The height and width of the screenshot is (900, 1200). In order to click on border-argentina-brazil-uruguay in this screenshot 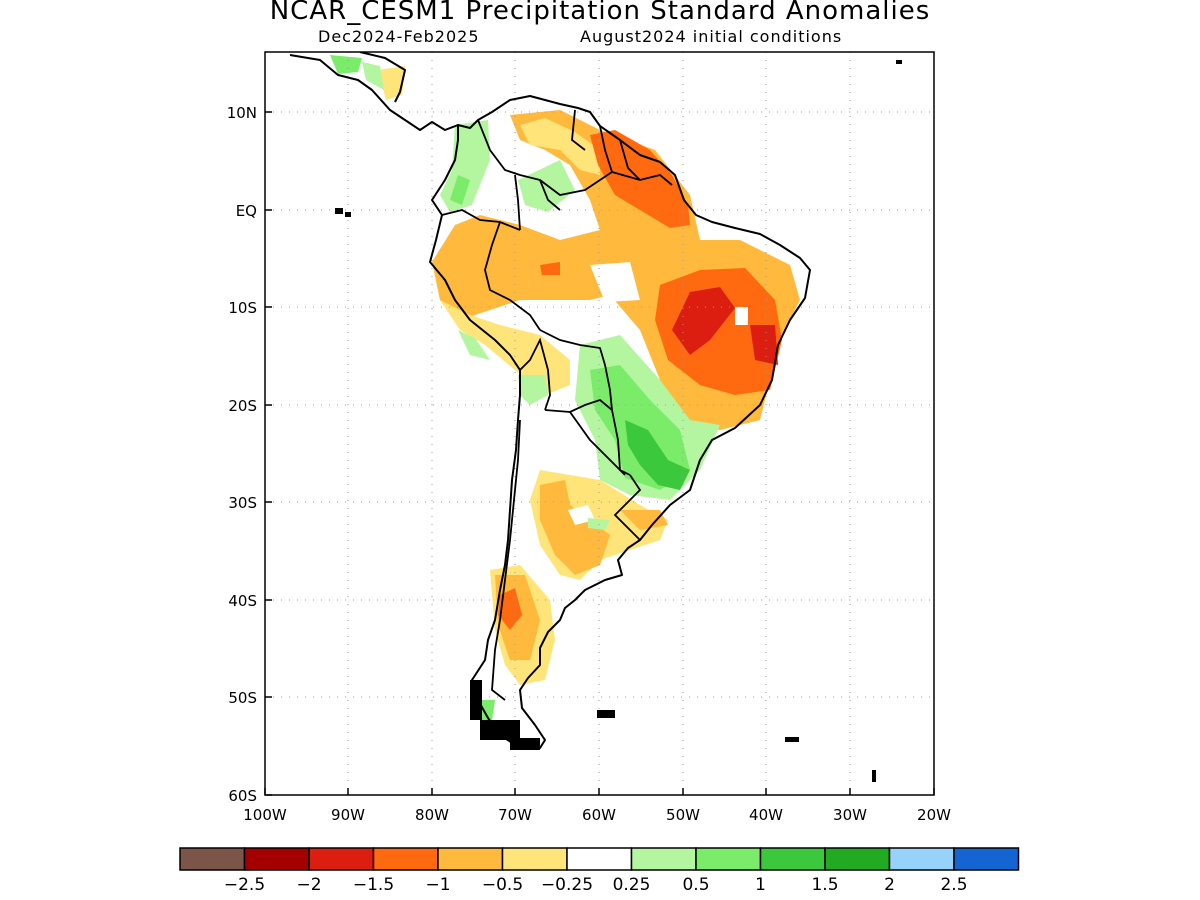, I will do `click(627, 507)`.